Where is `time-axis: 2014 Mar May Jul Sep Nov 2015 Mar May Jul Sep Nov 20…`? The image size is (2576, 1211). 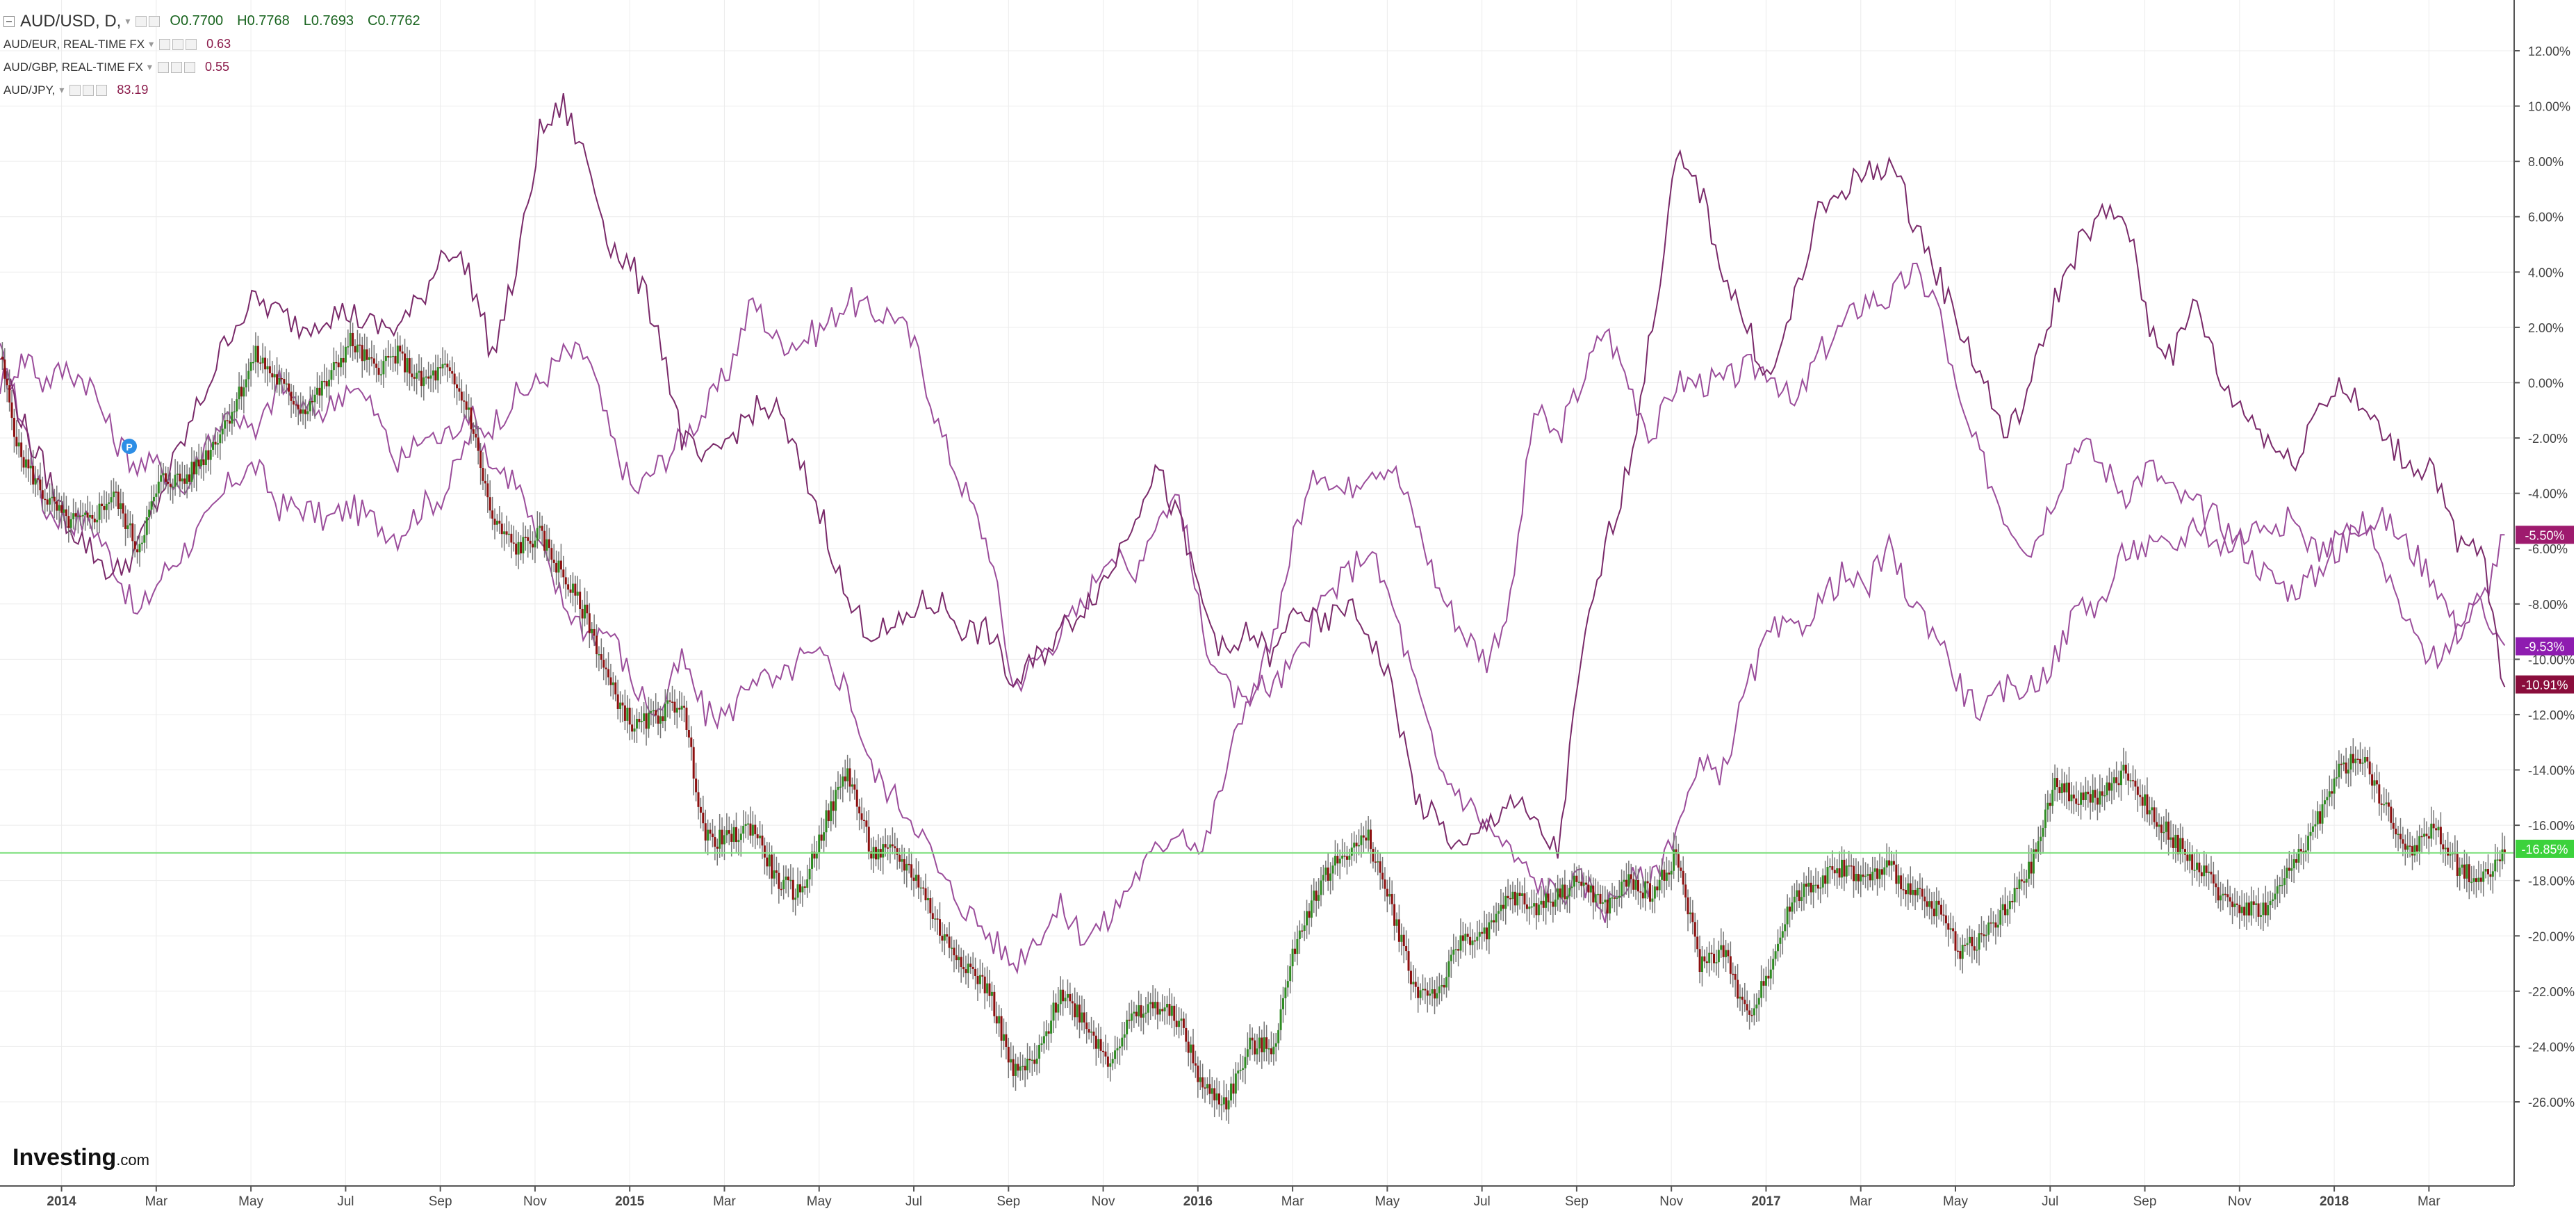
time-axis: 2014 Mar May Jul Sep Nov 2015 Mar May Jul Sep Nov 20… is located at coordinates (1243, 1198).